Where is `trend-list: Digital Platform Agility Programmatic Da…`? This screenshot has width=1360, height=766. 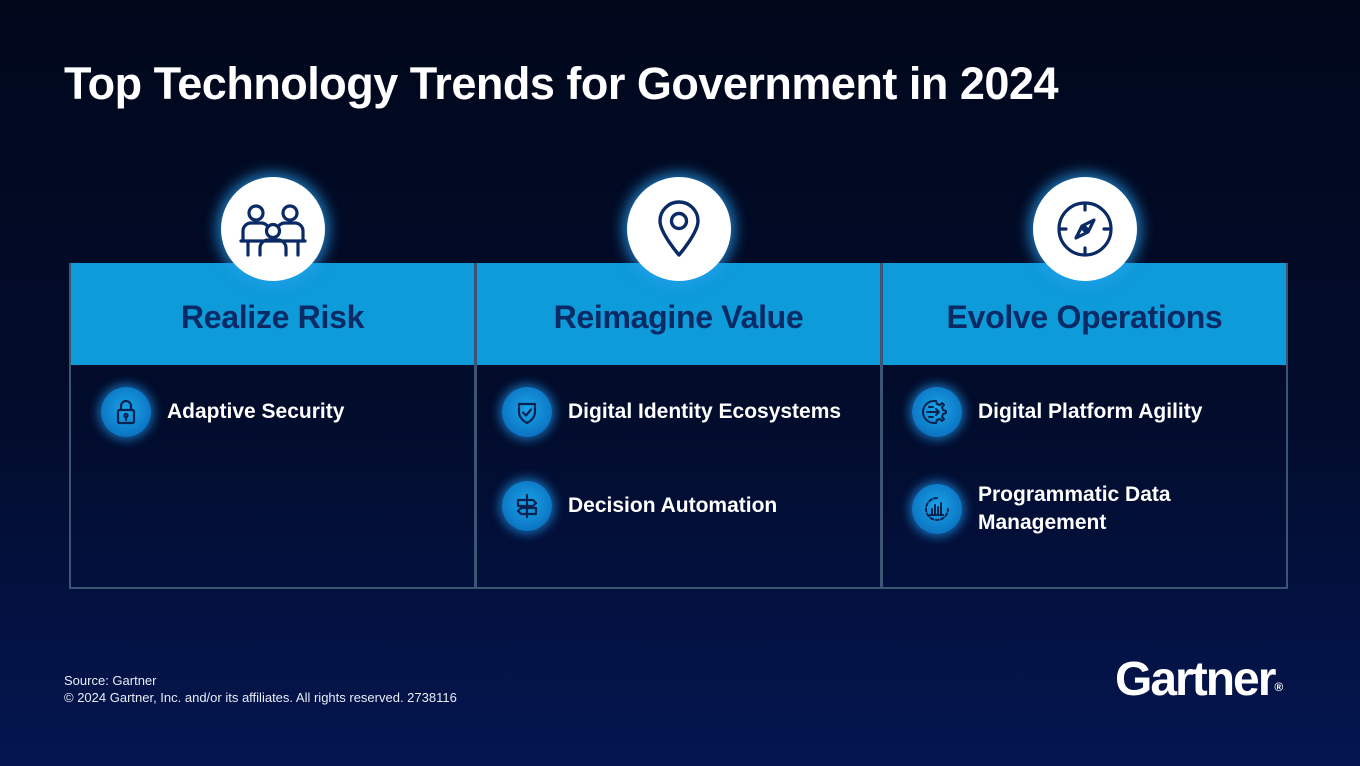 trend-list: Digital Platform Agility Programmatic Da… is located at coordinates (1084, 451).